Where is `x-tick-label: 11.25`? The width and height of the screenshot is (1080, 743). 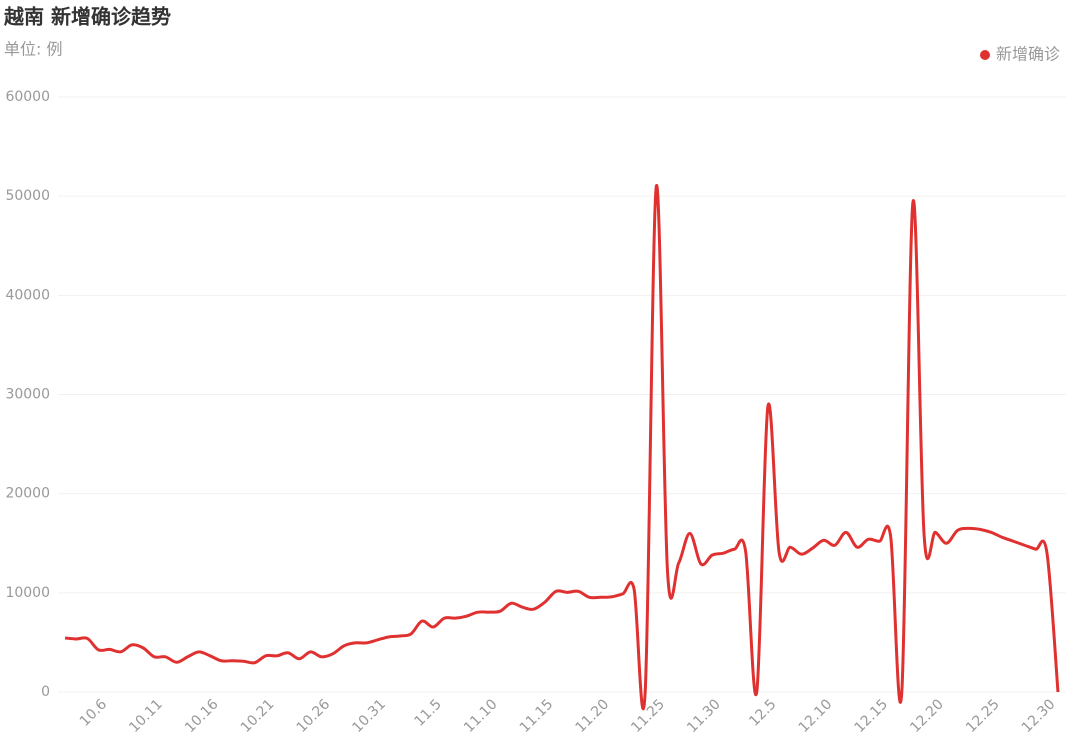 x-tick-label: 11.25 is located at coordinates (648, 716).